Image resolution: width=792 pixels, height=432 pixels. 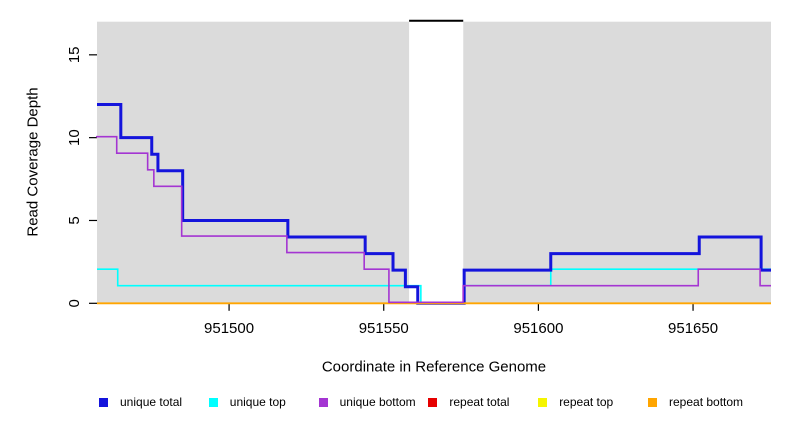 I want to click on legend-item-unique-bottom: unique bottom, so click(x=367, y=402).